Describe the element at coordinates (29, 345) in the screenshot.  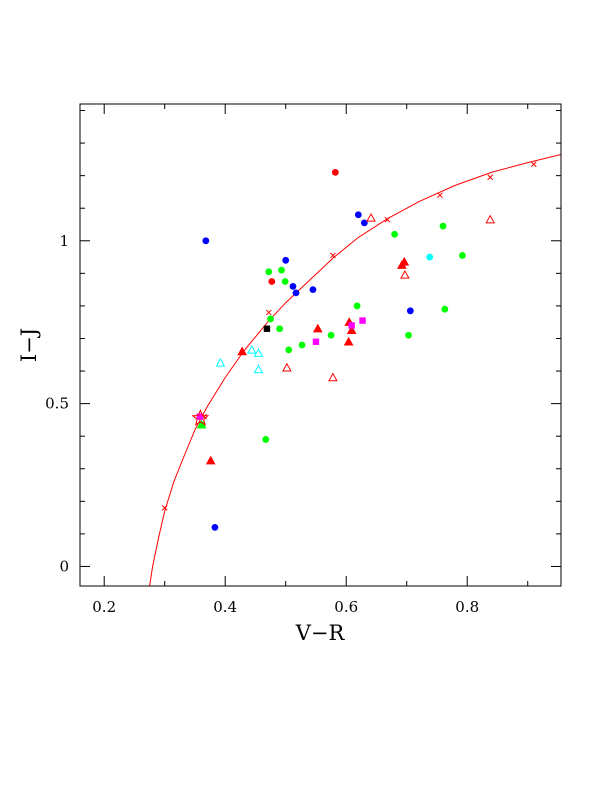
I see `y-axis-label: I−J` at that location.